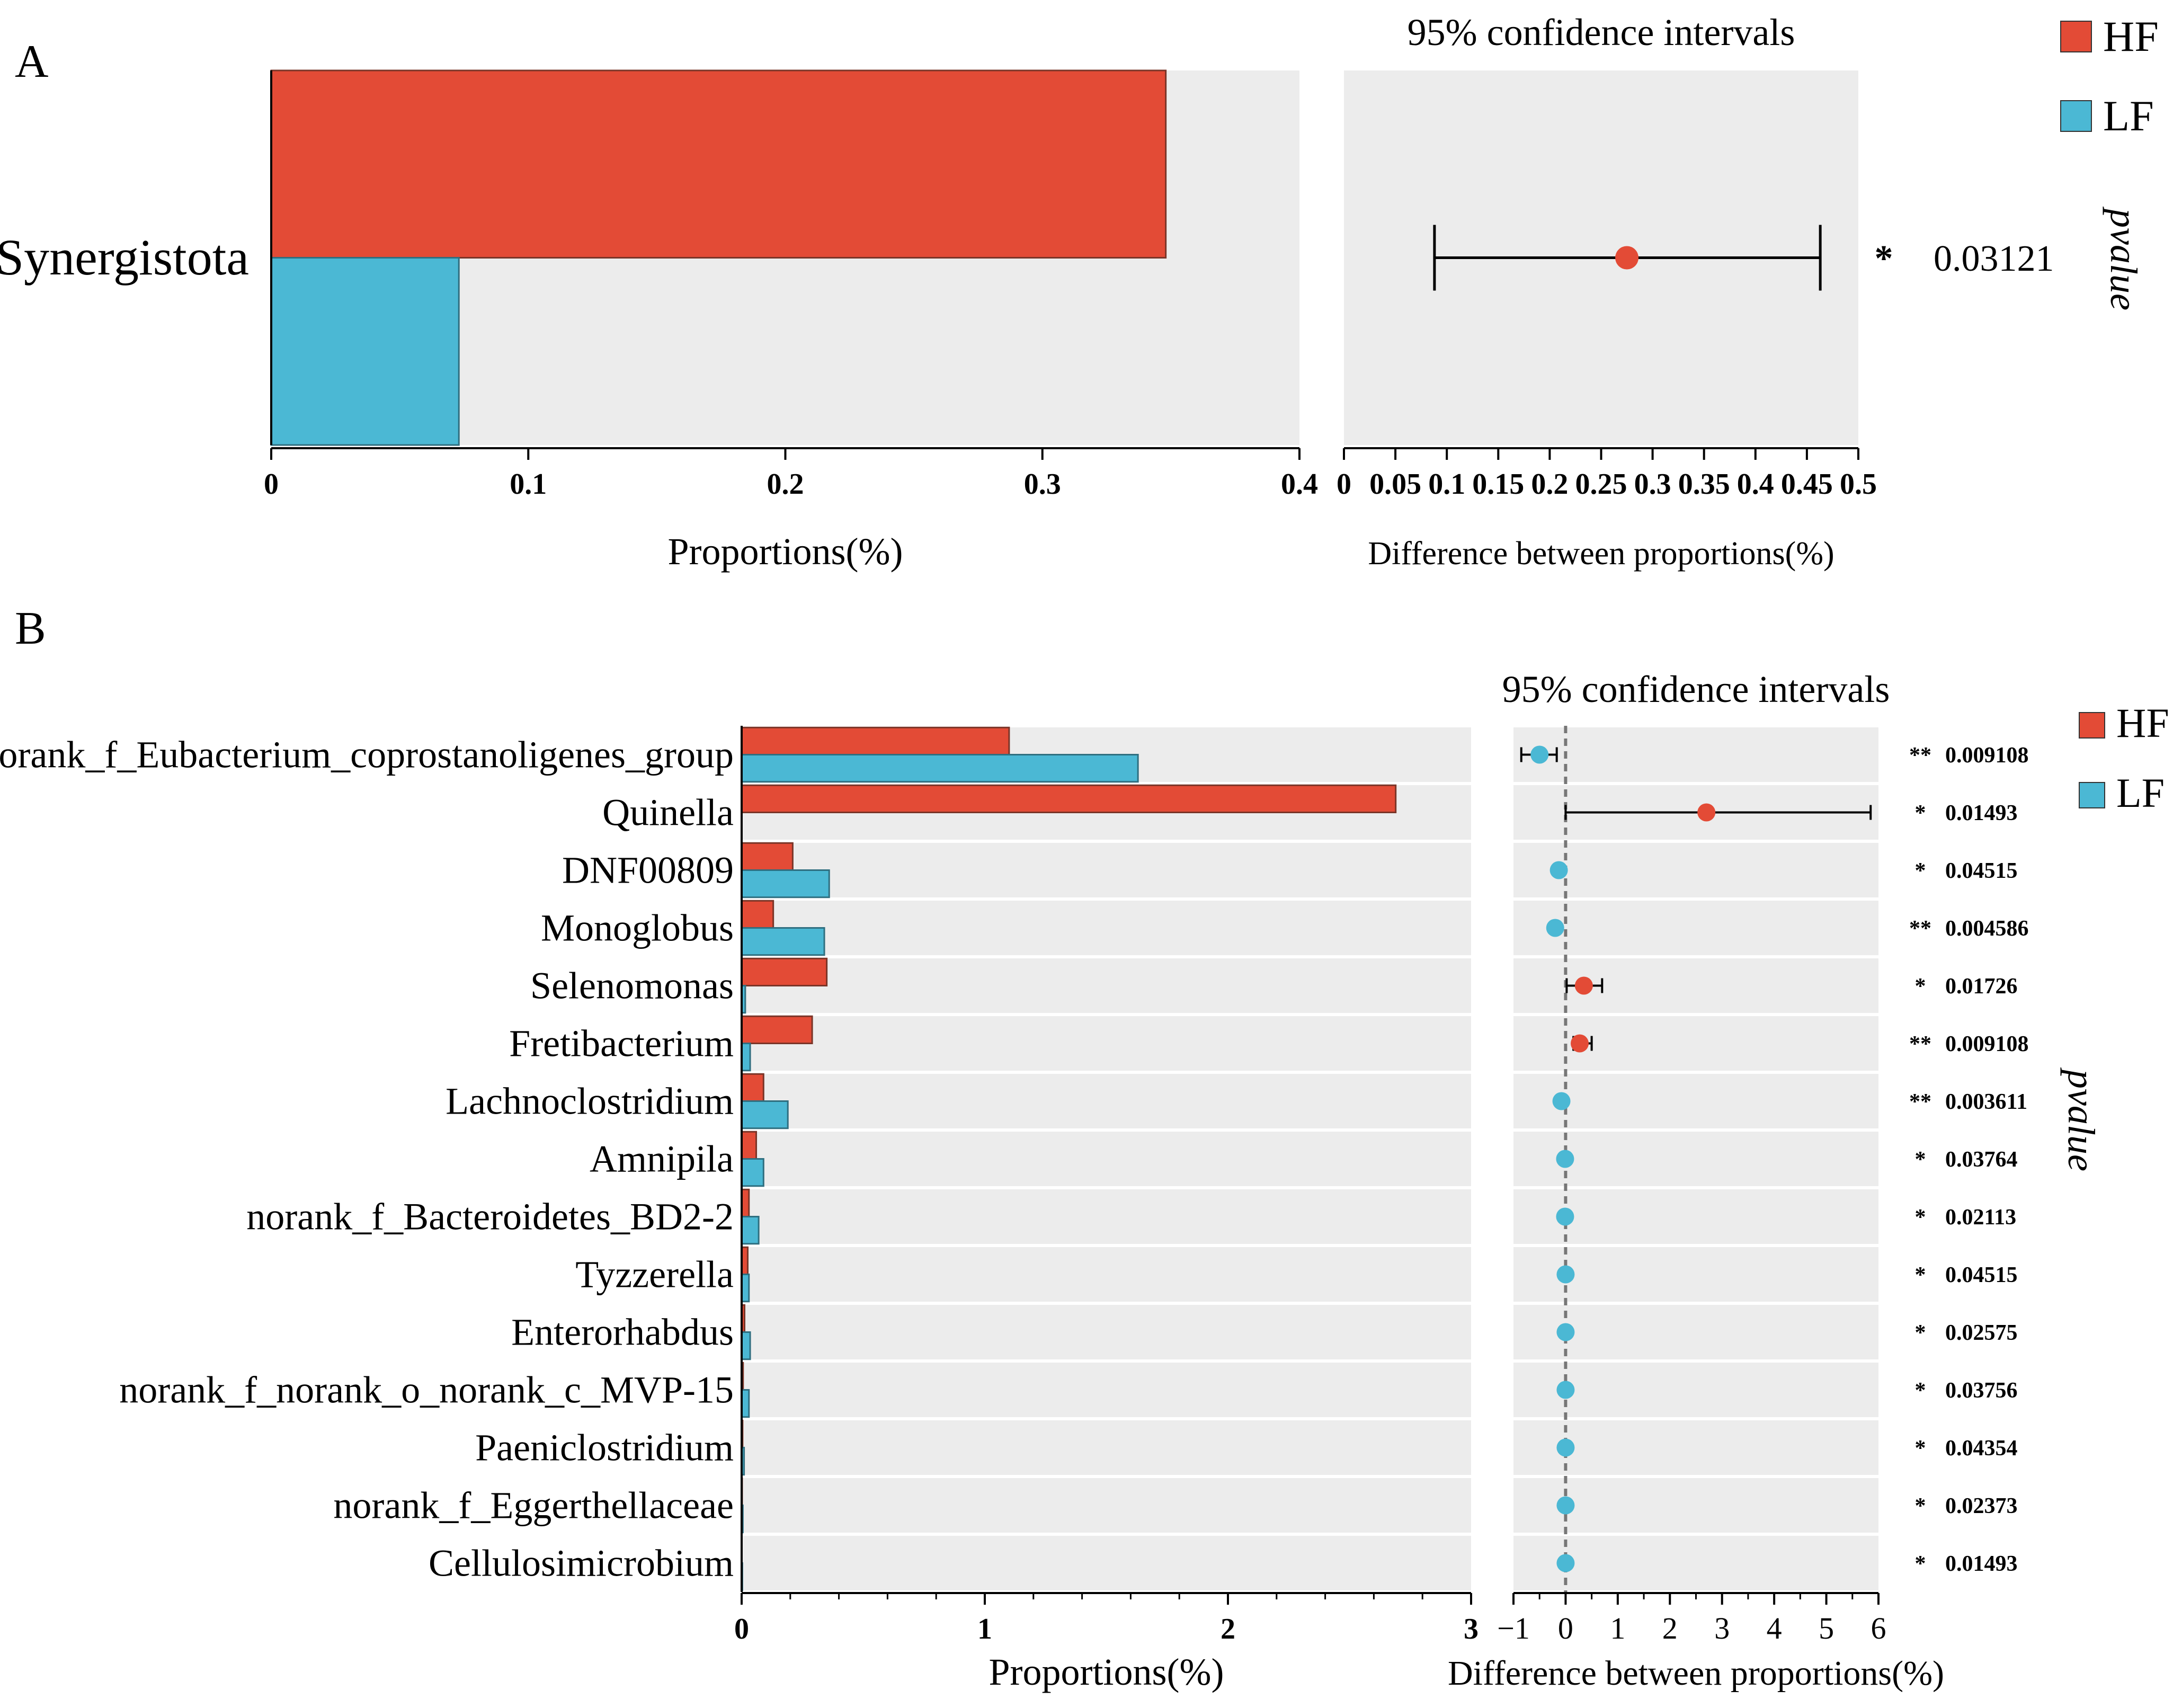  Describe the element at coordinates (1601, 484) in the screenshot. I see `ci-x-tick-label: 0.25` at that location.